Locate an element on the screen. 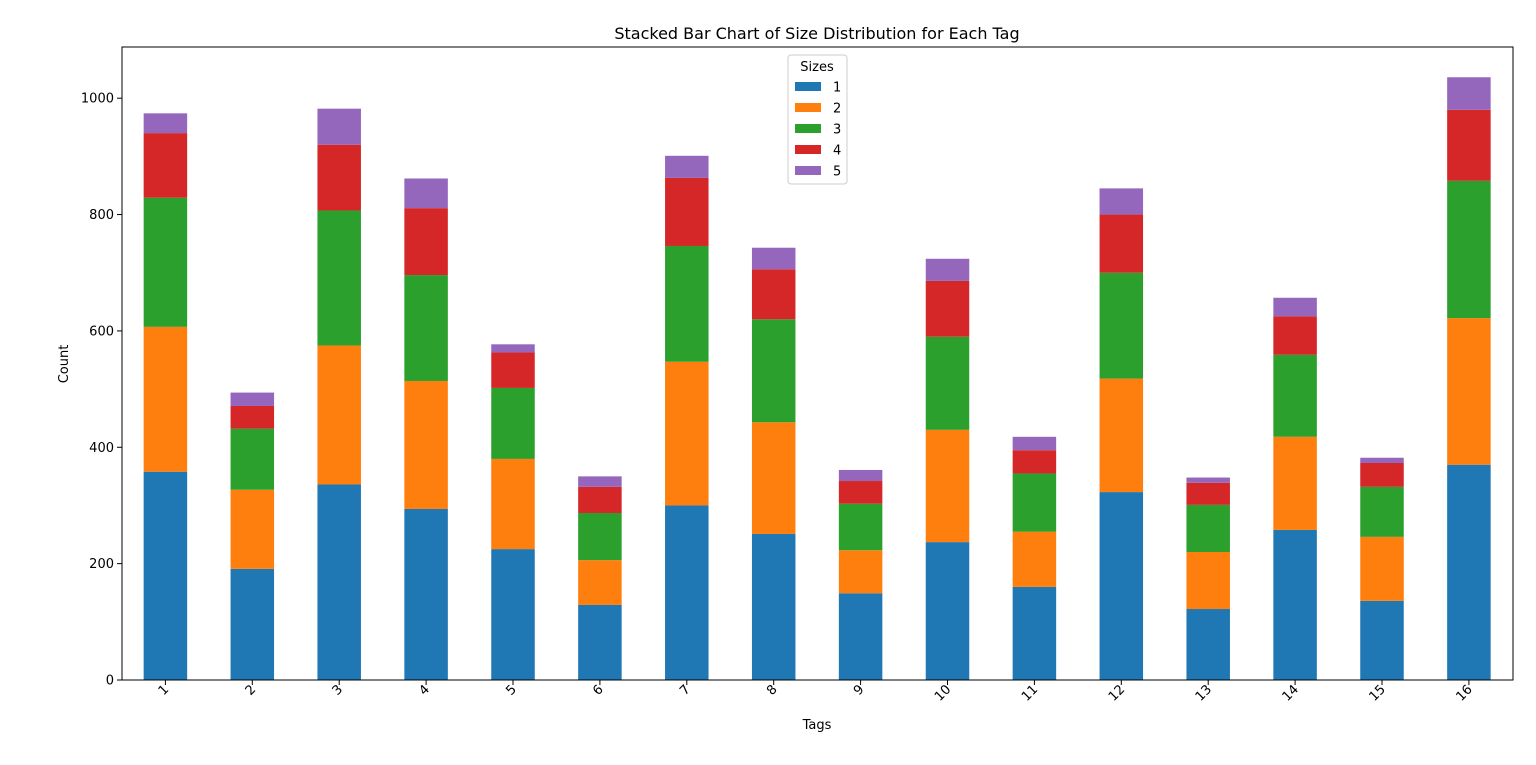  x-tick-label: 15 is located at coordinates (1378, 693).